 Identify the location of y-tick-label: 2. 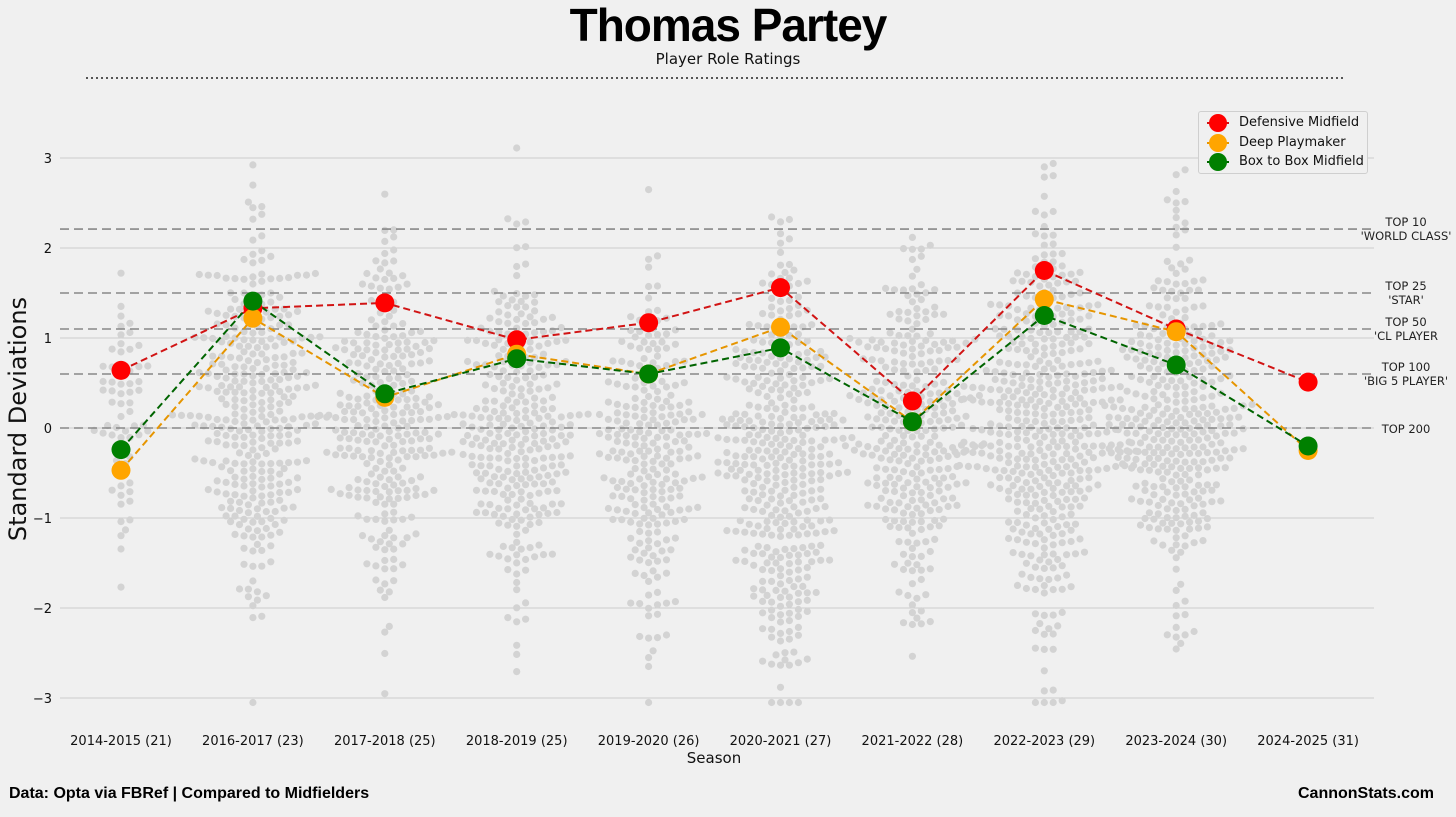
(48, 249).